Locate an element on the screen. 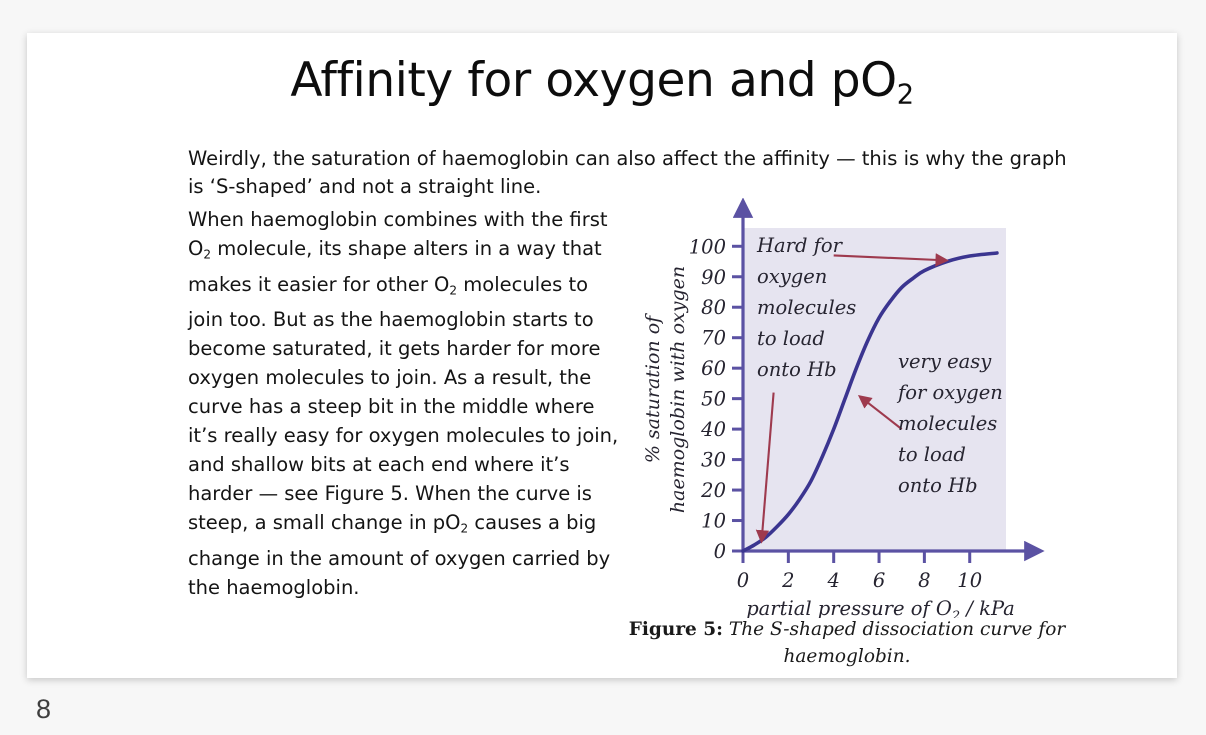 This screenshot has height=735, width=1206. y-tick-label: 100 is located at coordinates (707, 246).